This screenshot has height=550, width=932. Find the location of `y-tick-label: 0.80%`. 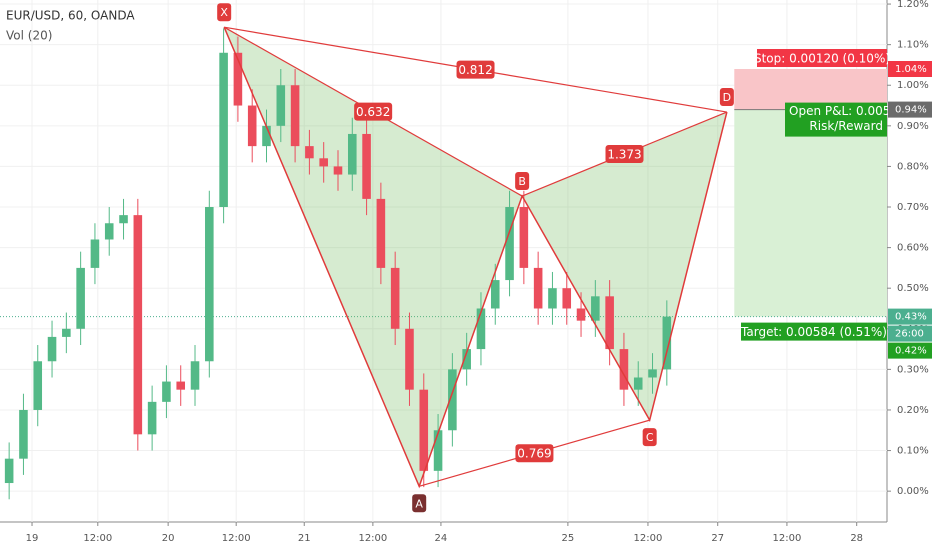

y-tick-label: 0.80% is located at coordinates (913, 166).